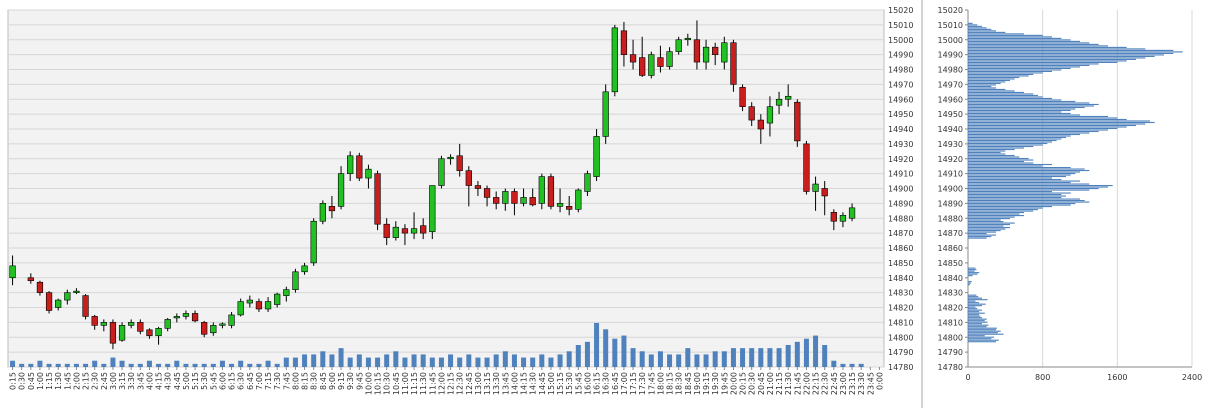 The height and width of the screenshot is (408, 1211). Describe the element at coordinates (22, 381) in the screenshot. I see `x-tick-label: 0:30` at that location.